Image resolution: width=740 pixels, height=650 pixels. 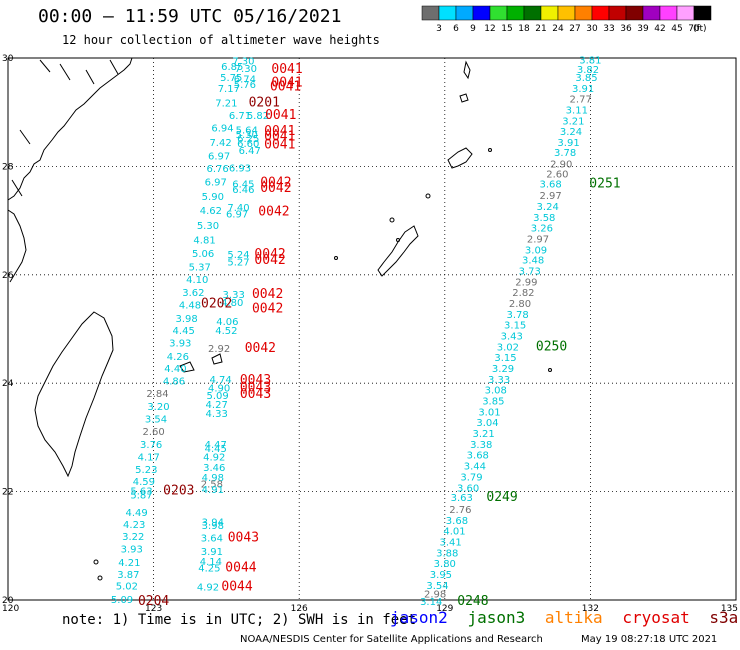 I want to click on timestamp-text: May 19 08:27:18 UTC 2021, so click(x=649, y=639).